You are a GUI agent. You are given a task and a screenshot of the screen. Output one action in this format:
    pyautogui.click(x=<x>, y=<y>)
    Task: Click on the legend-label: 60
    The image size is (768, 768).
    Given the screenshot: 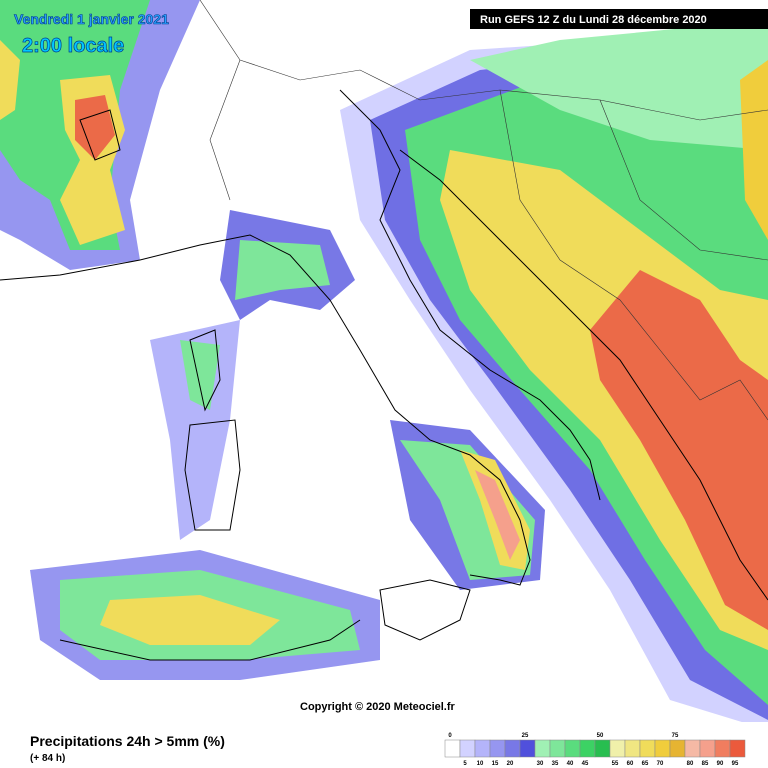 What is the action you would take?
    pyautogui.click(x=630, y=764)
    